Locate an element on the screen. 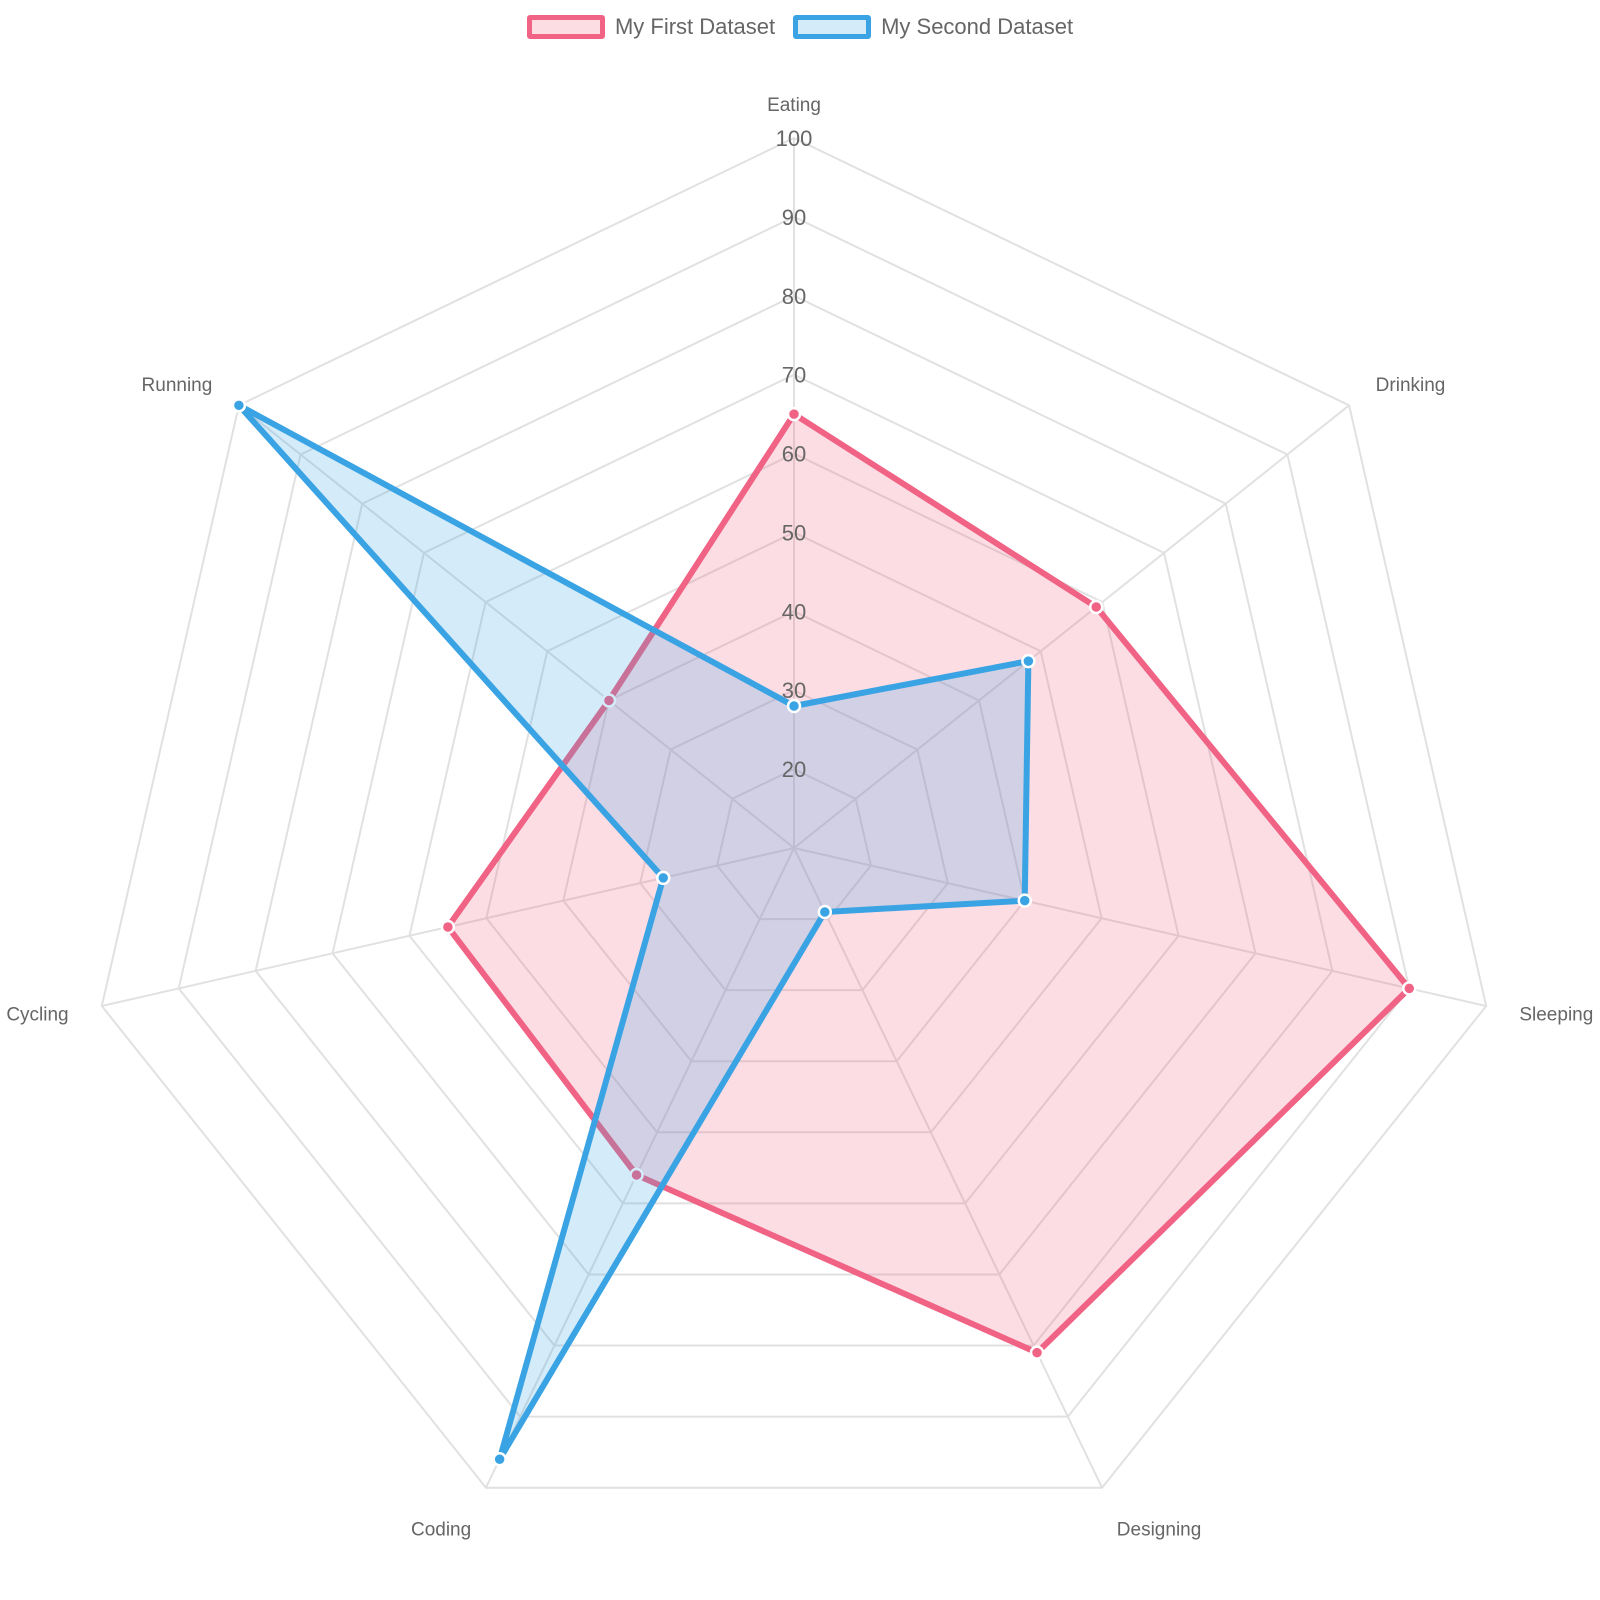 The width and height of the screenshot is (1600, 1600). legend-swatch-second-dataset is located at coordinates (832, 27).